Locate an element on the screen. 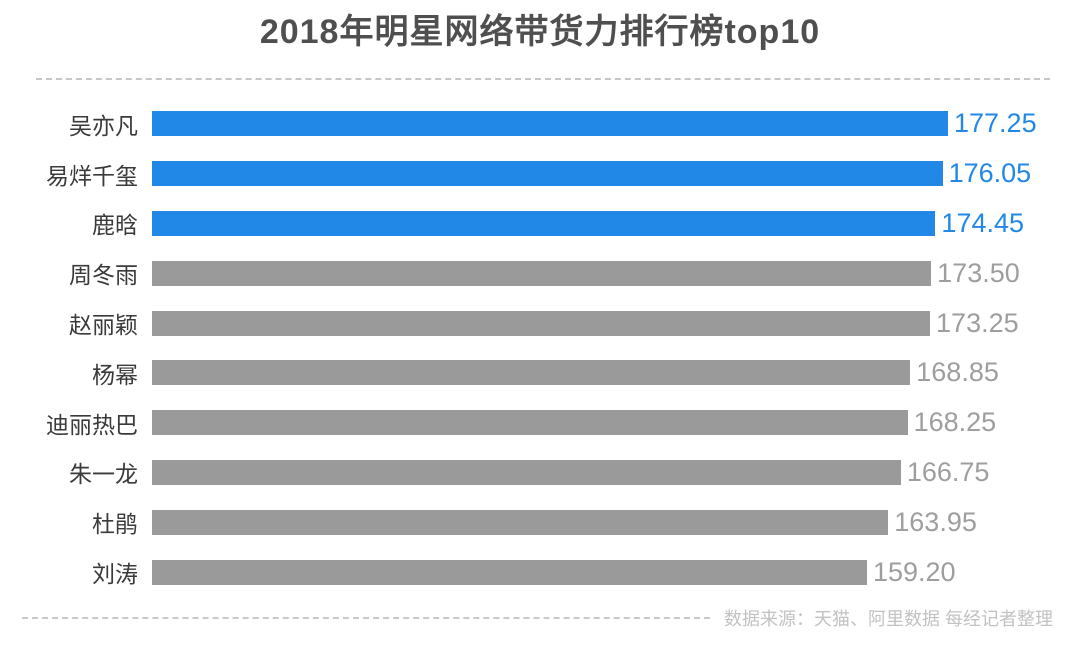  bar-track: 166.75 is located at coordinates (616, 471).